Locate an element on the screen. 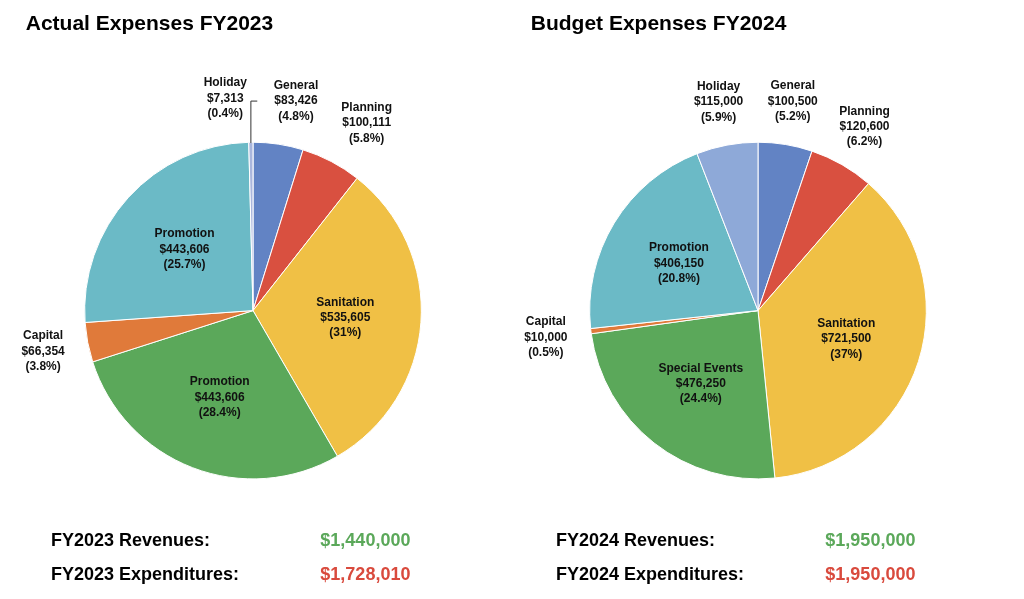 This screenshot has height=599, width=1024. data-label: $406,150 (20.8%) is located at coordinates (679, 270).